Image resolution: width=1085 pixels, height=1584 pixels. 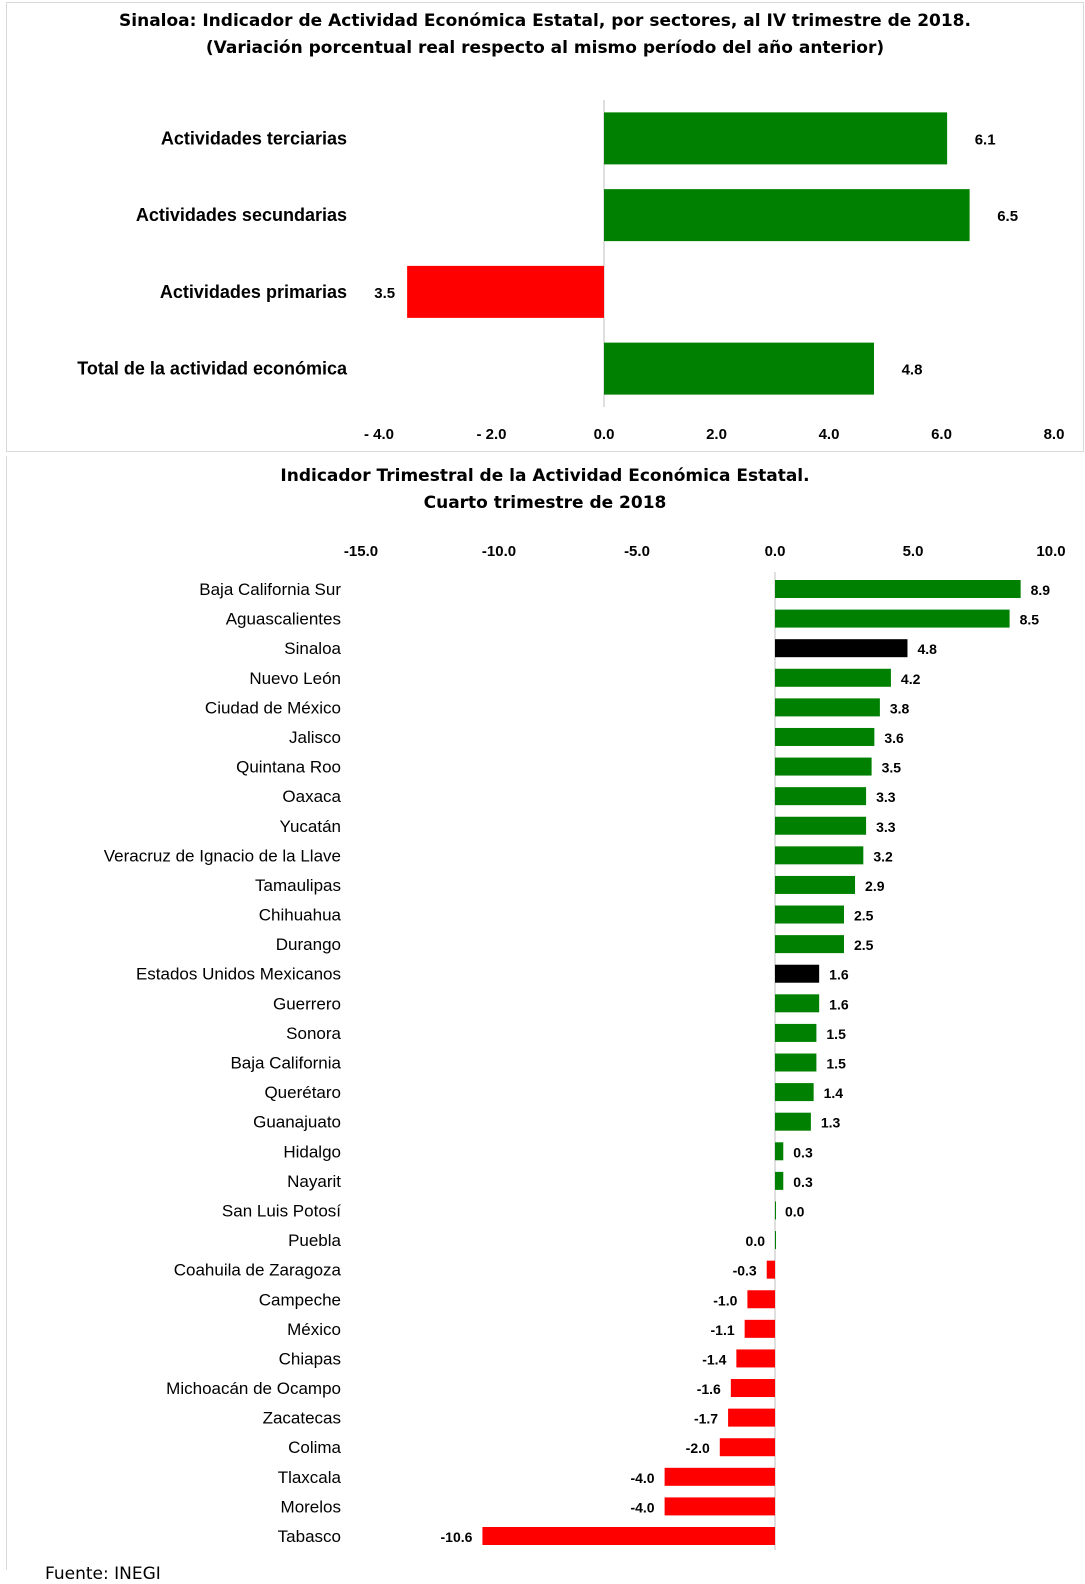 What do you see at coordinates (457, 1537) in the screenshot?
I see `data-label: -10.6` at bounding box center [457, 1537].